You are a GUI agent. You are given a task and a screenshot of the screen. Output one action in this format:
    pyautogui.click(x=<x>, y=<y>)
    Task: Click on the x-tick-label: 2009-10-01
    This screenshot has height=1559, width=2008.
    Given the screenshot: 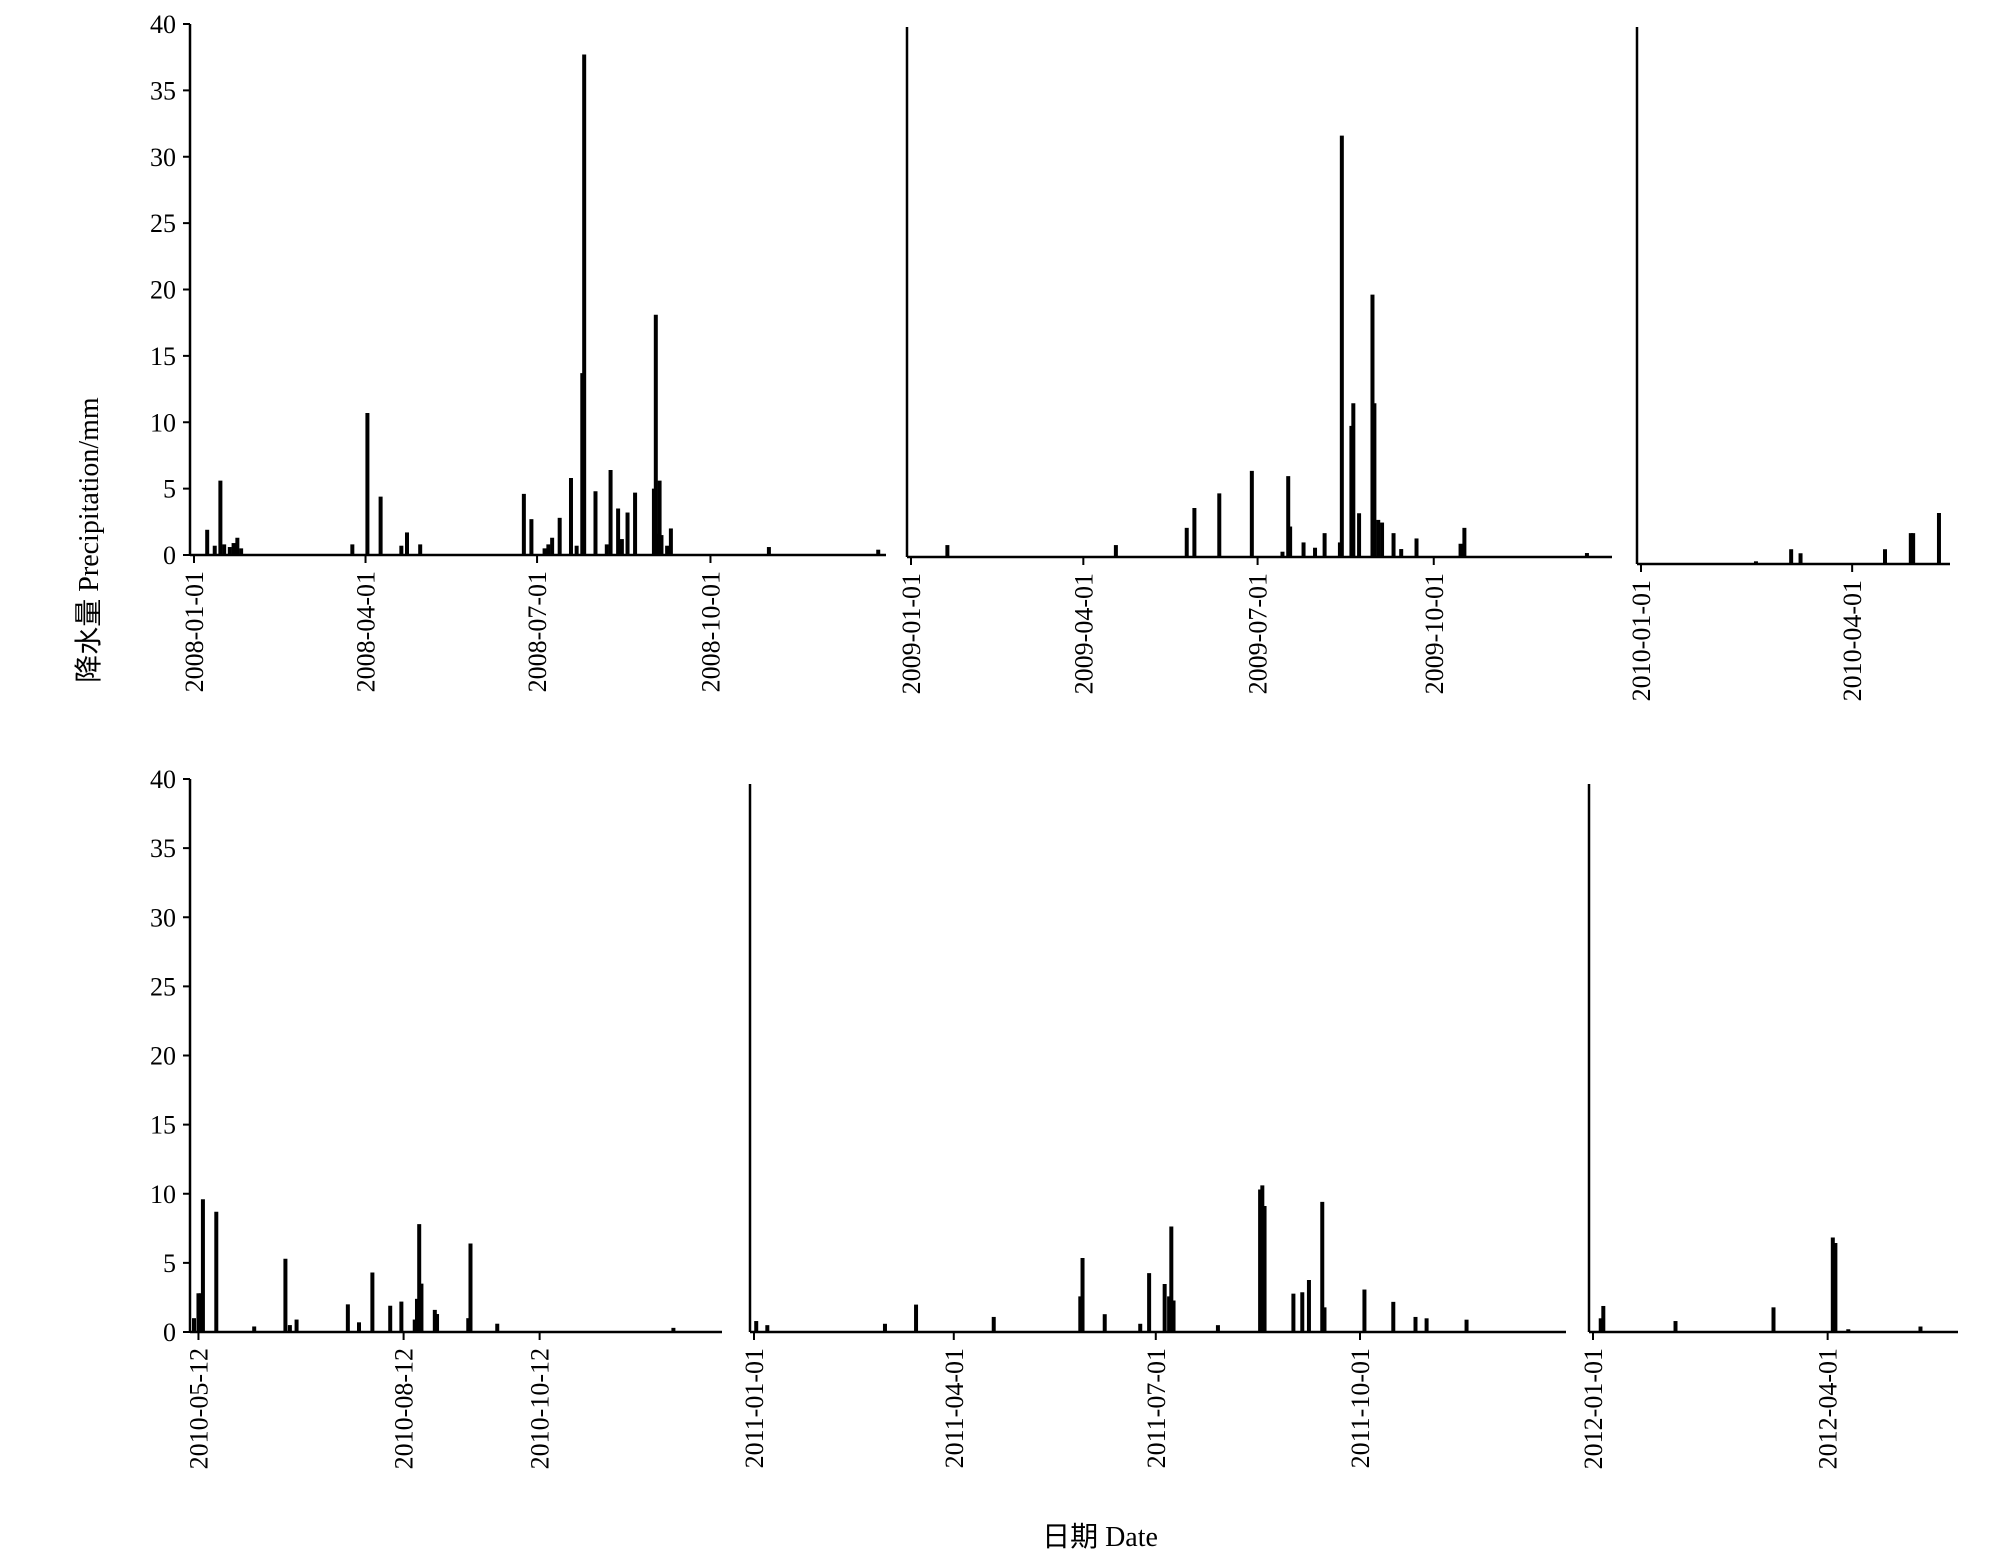 What is the action you would take?
    pyautogui.click(x=1434, y=633)
    